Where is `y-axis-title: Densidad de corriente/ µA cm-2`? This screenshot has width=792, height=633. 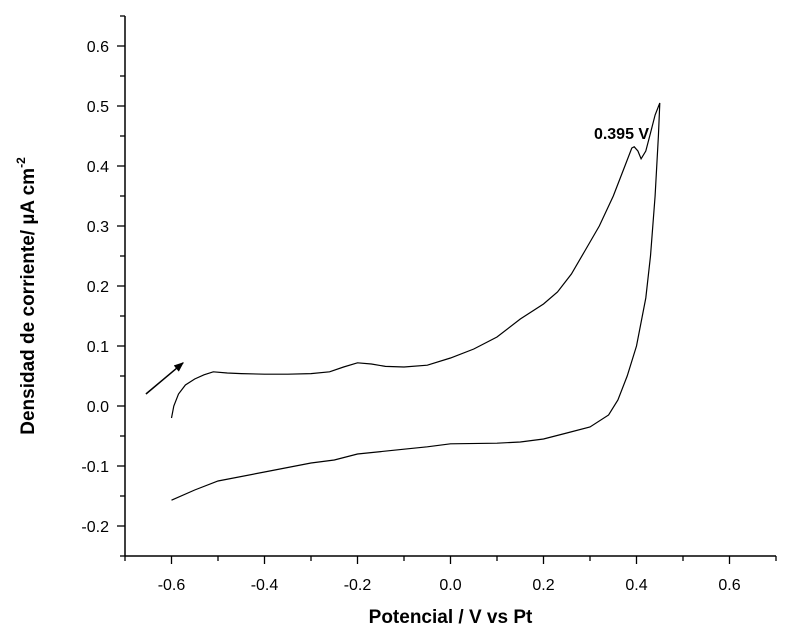
y-axis-title: Densidad de corriente/ µA cm-2 is located at coordinates (26, 296).